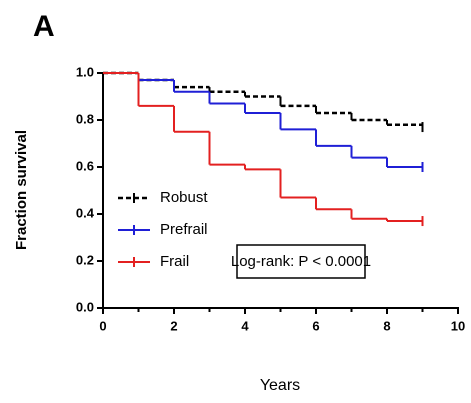  I want to click on y-tick-label: 0.6, so click(85, 165).